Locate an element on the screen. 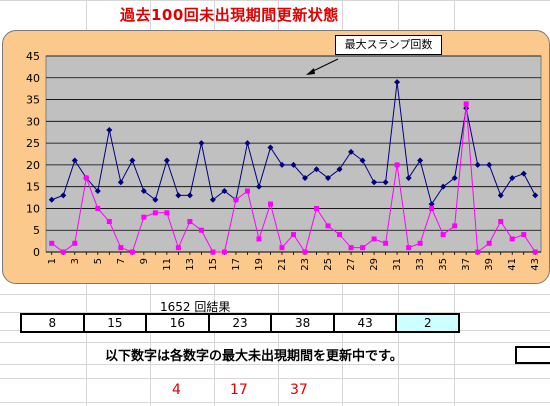  side-cell-box is located at coordinates (532, 355).